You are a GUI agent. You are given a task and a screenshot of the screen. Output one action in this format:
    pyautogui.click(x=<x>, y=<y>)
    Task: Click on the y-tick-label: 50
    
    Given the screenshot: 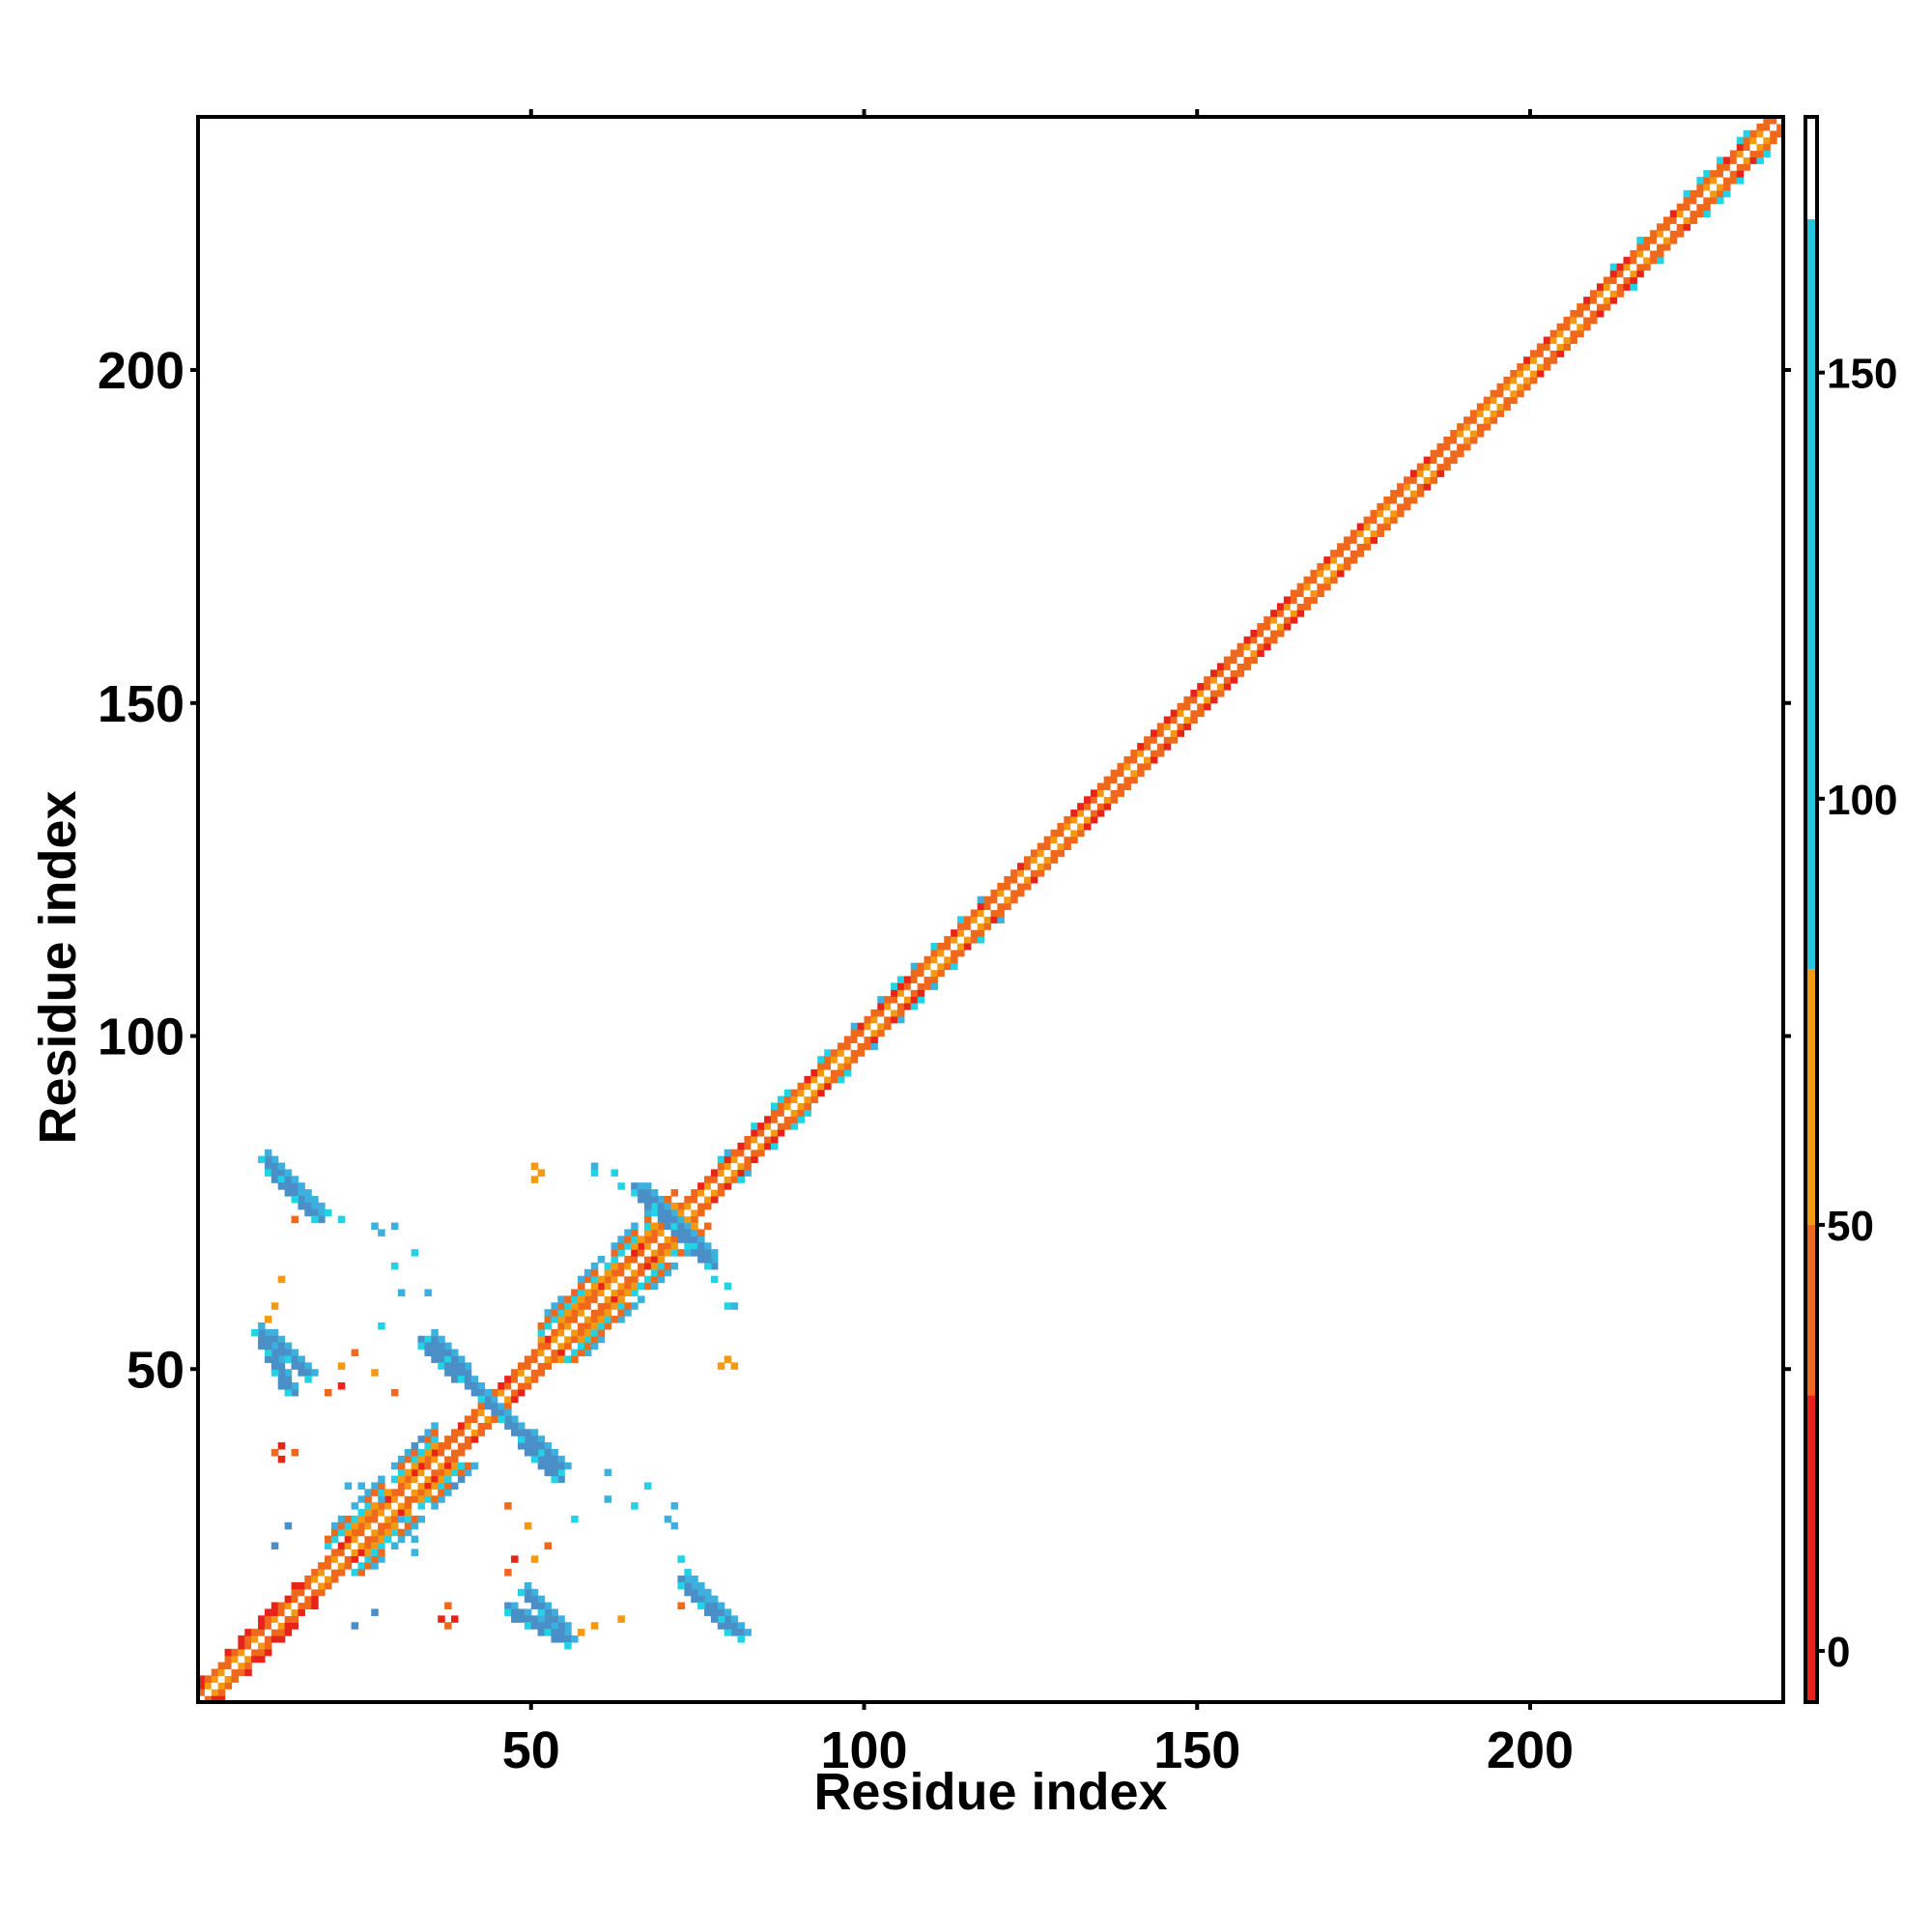 What is the action you would take?
    pyautogui.click(x=156, y=1370)
    